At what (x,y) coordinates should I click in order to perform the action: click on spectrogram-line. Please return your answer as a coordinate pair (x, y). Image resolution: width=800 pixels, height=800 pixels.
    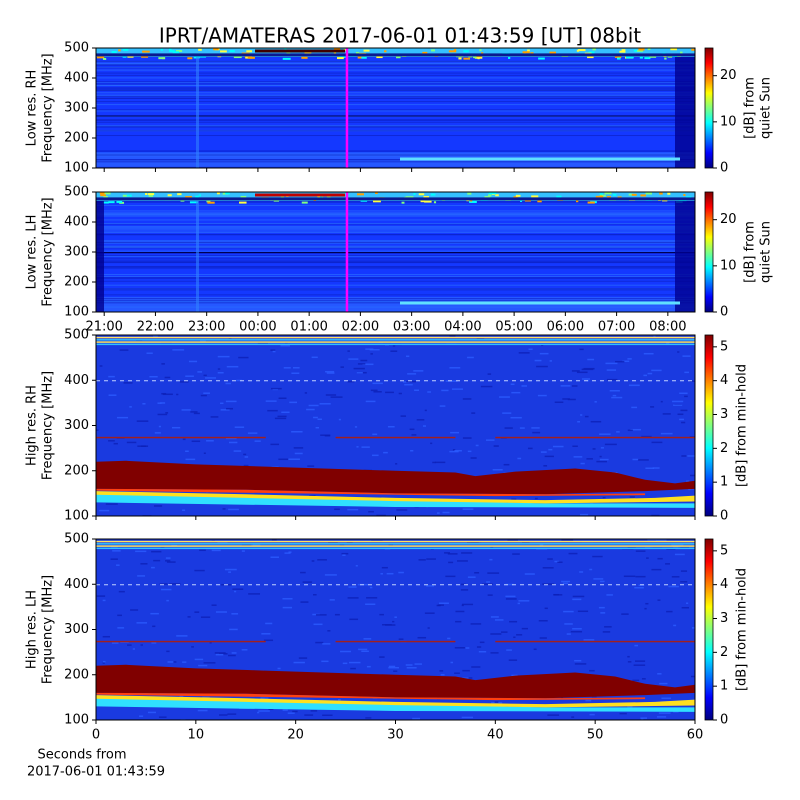
    Looking at the image, I should click on (395, 641).